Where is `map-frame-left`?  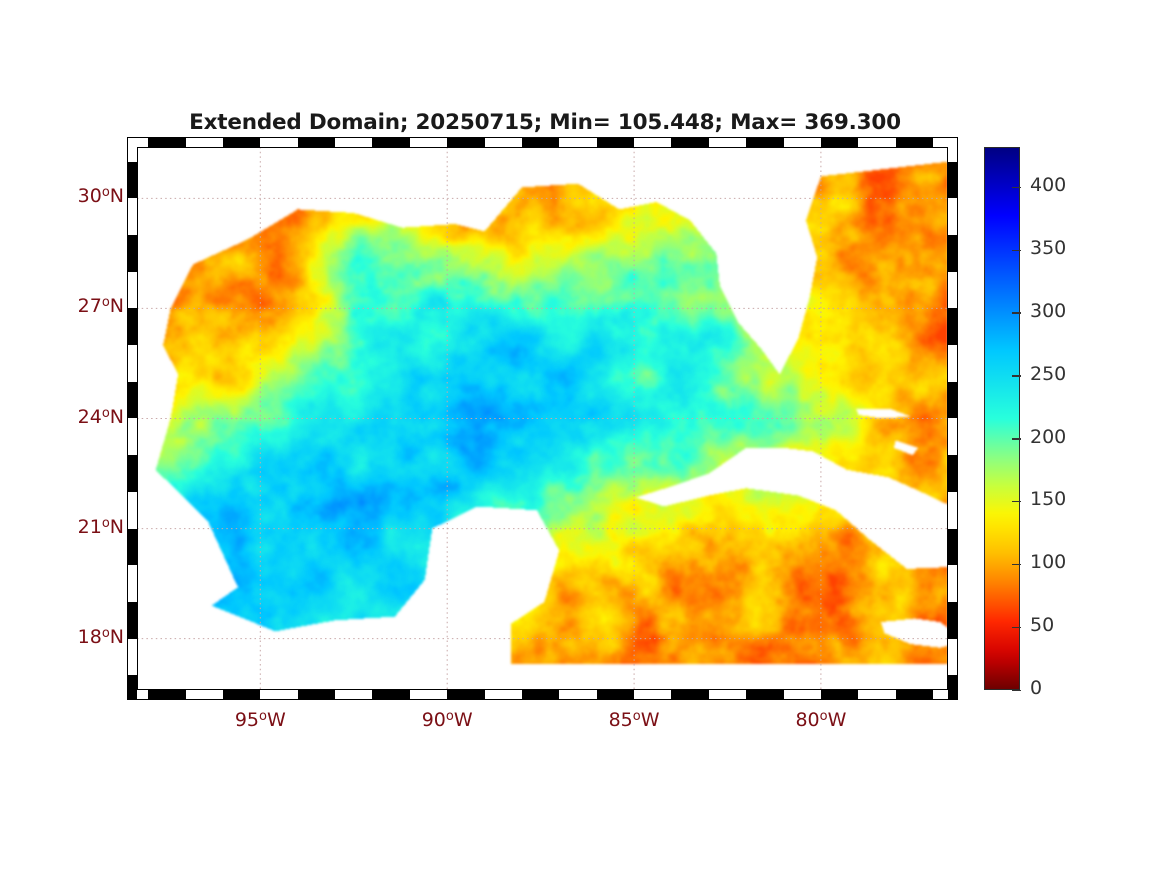 map-frame-left is located at coordinates (132, 418).